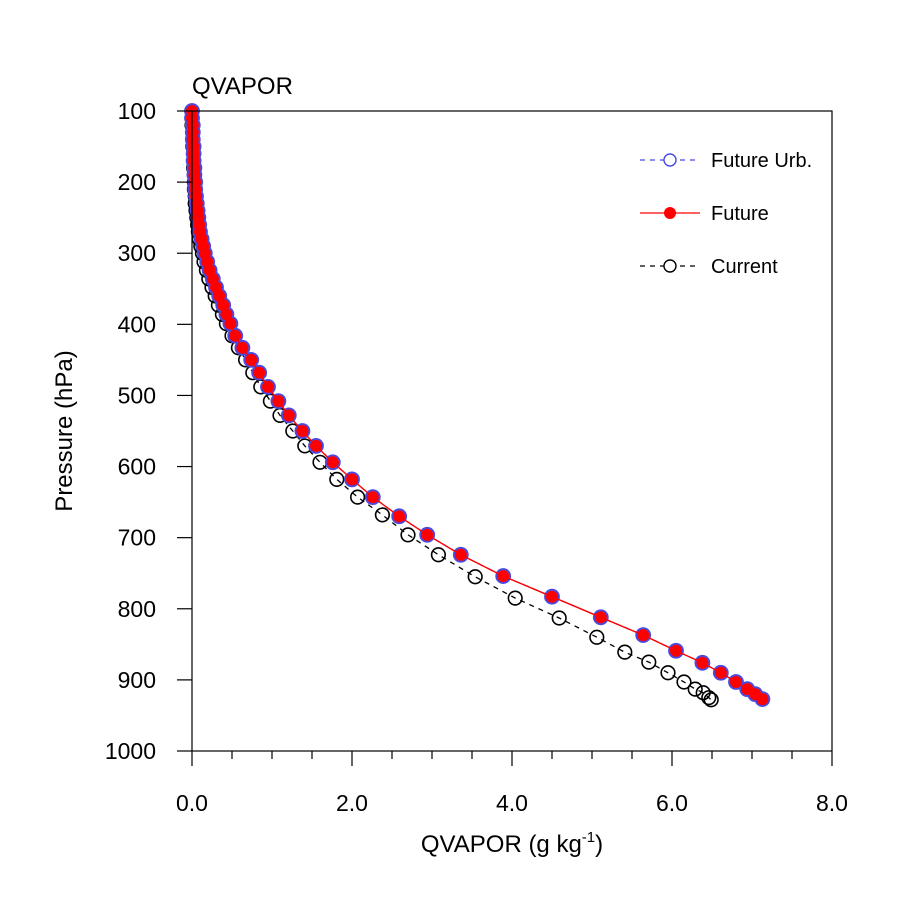 The image size is (900, 900). I want to click on y-axis: 100 200 300 400 500 600 700 800 900 1000, so click(148, 431).